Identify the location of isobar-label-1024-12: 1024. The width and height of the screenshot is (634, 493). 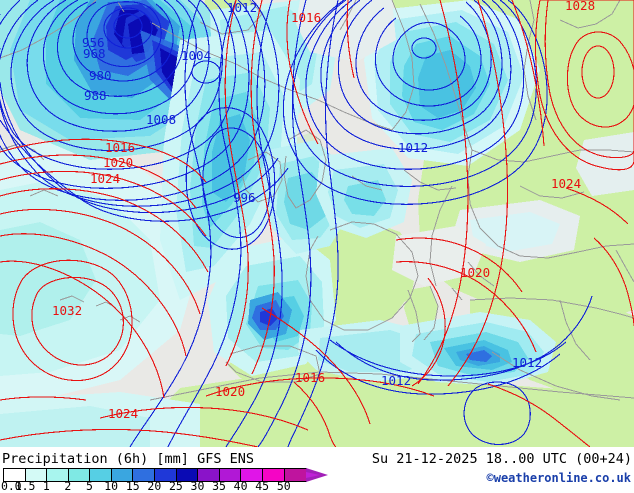
(105, 178).